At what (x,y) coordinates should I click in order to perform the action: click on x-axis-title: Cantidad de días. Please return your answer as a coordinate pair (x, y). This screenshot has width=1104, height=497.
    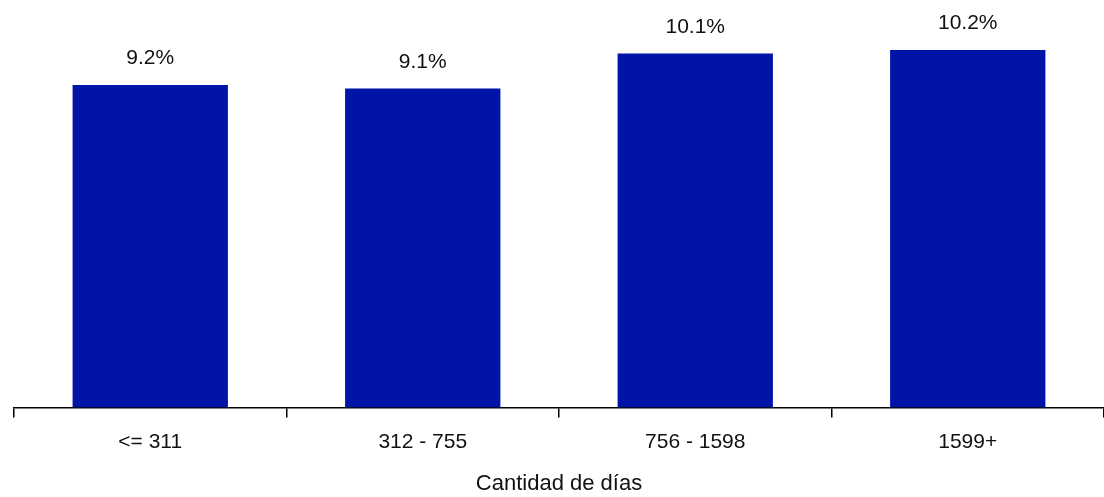
    Looking at the image, I should click on (559, 482).